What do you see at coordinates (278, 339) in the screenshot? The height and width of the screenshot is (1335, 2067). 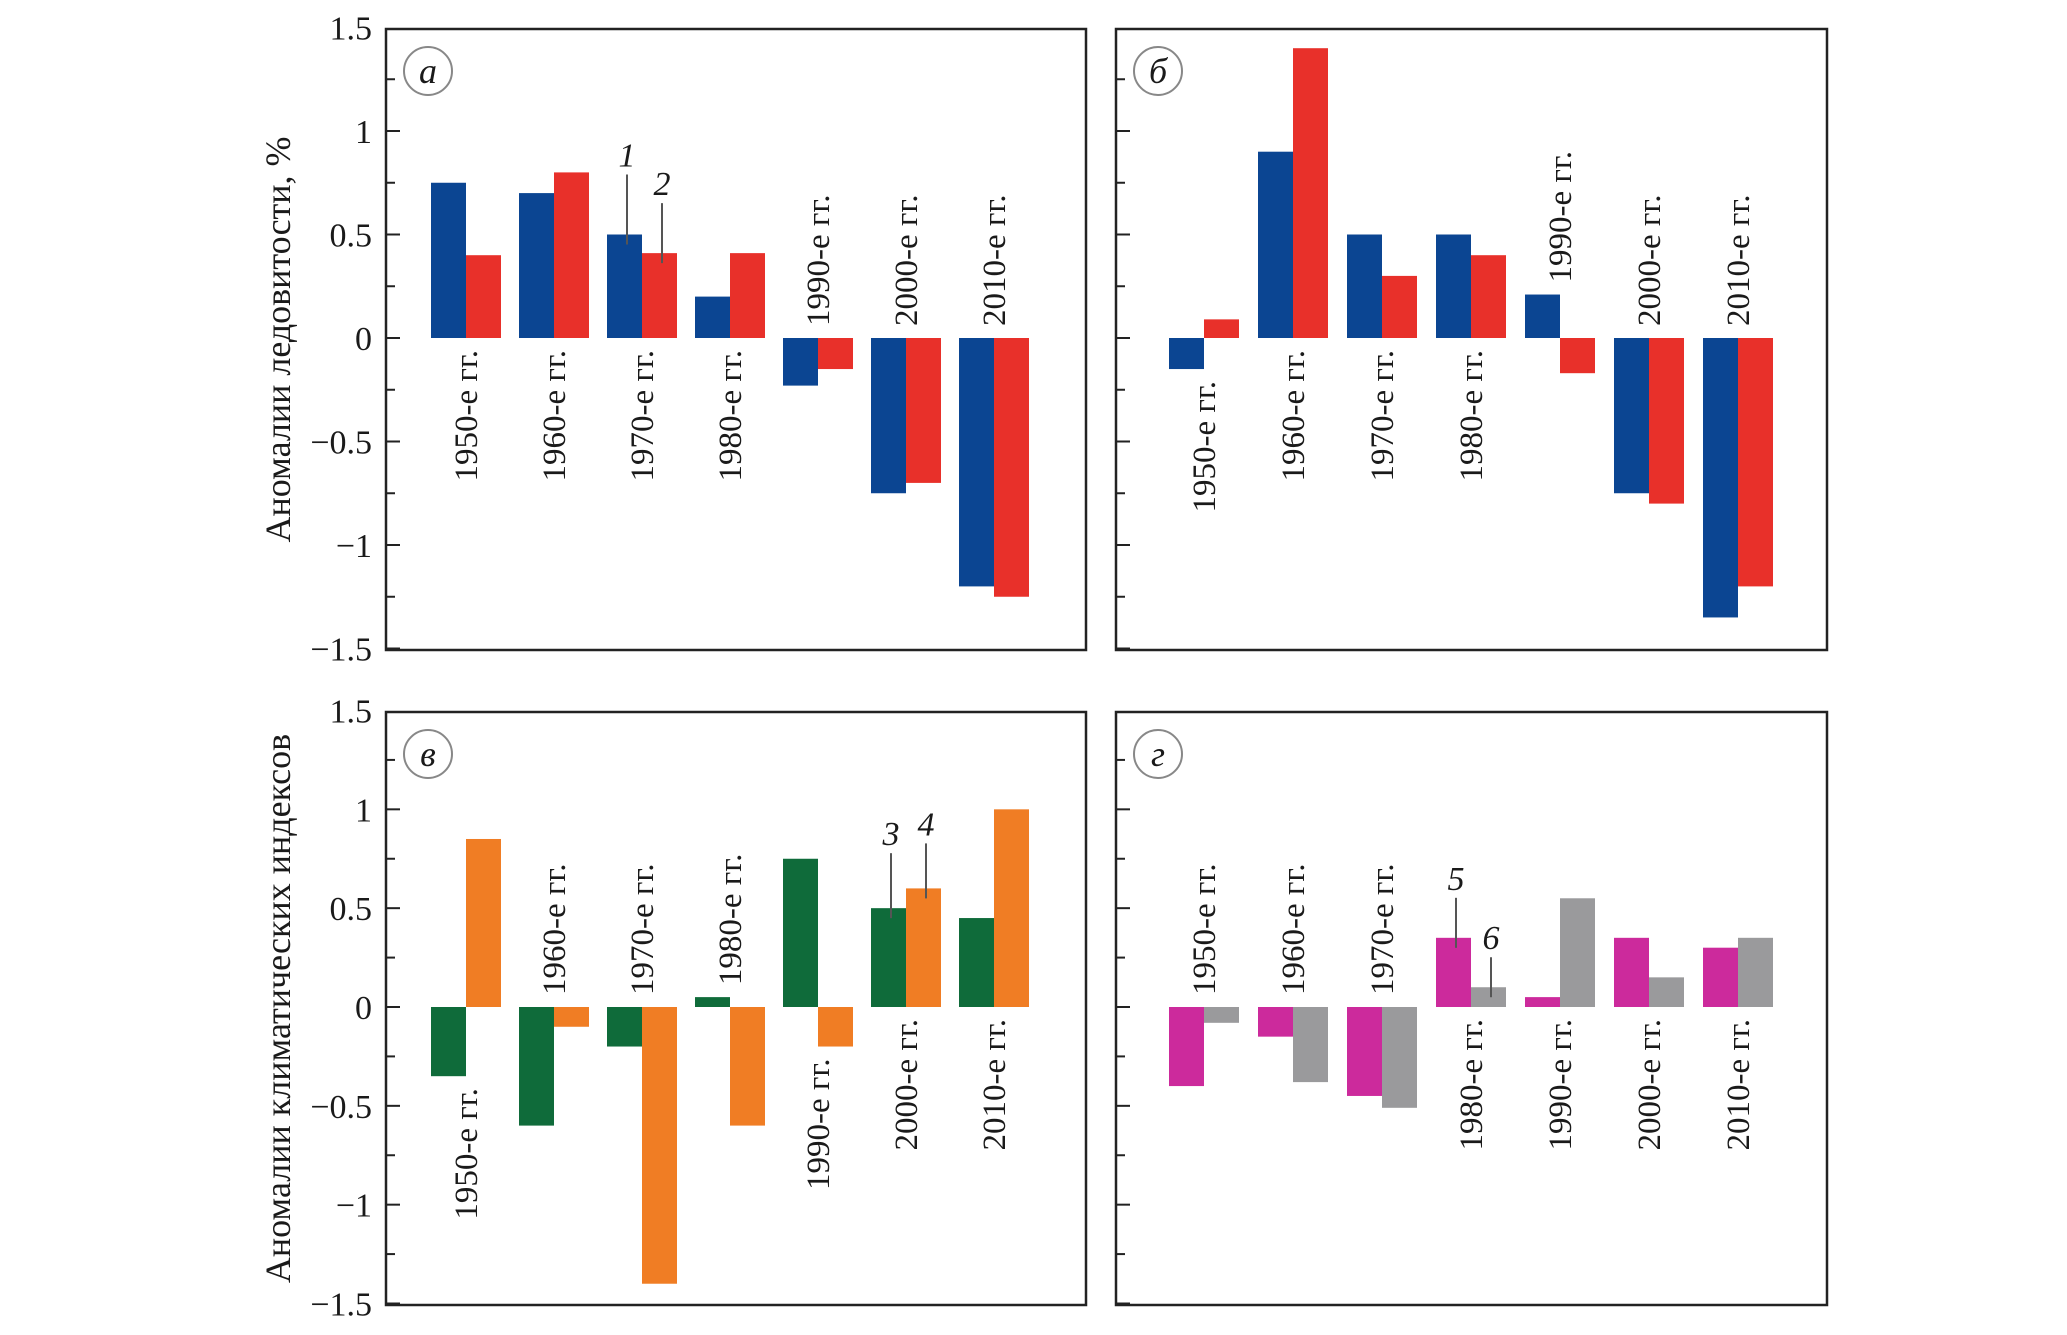 I see `y-axis-title: Аномалии ледовитости, %` at bounding box center [278, 339].